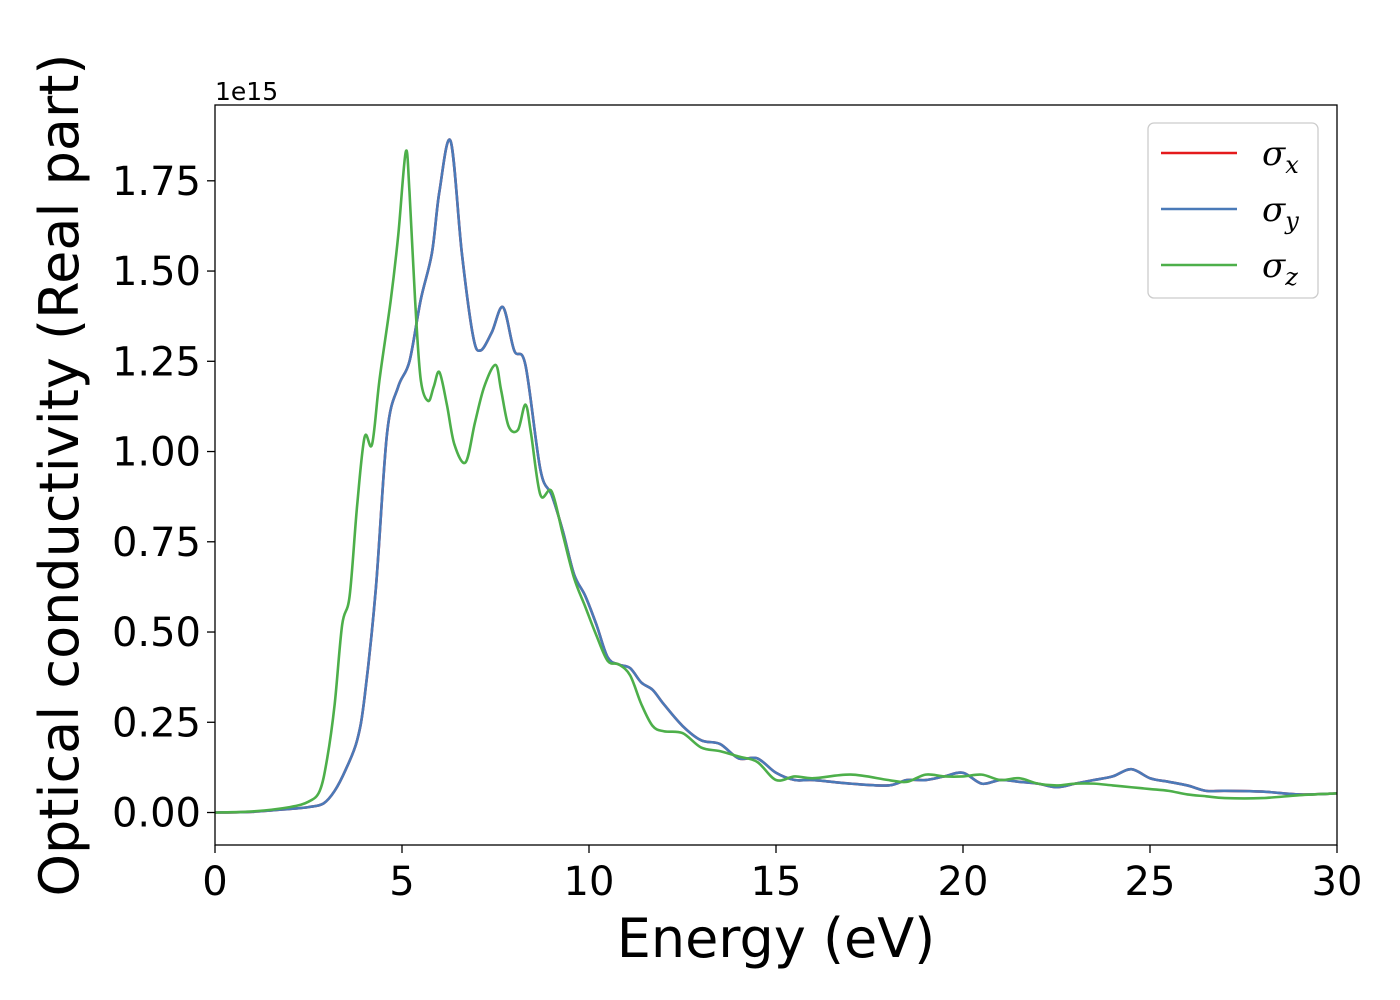  I want to click on x-tick-label: 0, so click(214, 882).